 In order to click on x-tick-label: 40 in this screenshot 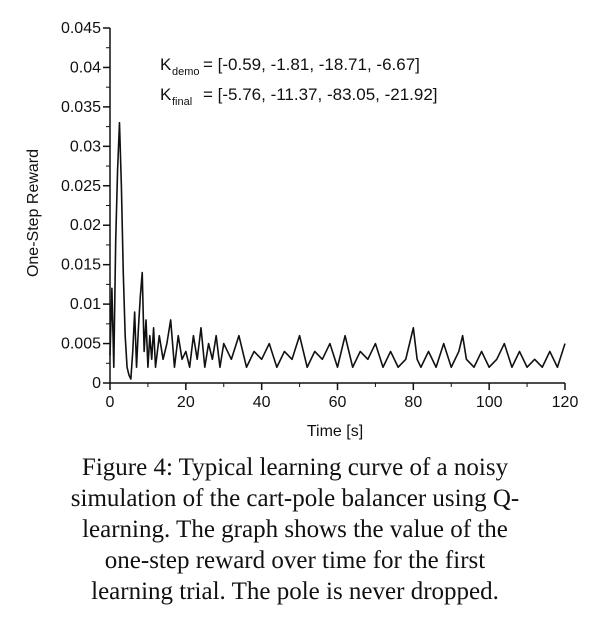, I will do `click(262, 402)`.